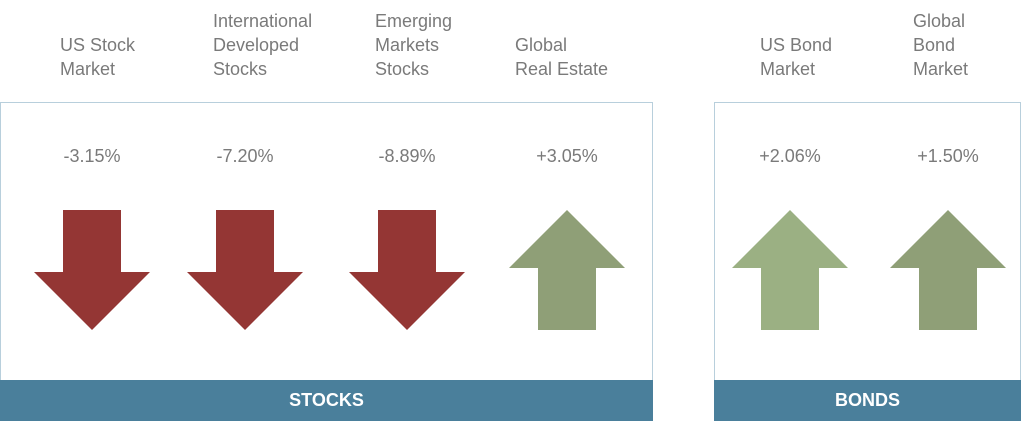  What do you see at coordinates (948, 156) in the screenshot?
I see `asset-return: +1.50%` at bounding box center [948, 156].